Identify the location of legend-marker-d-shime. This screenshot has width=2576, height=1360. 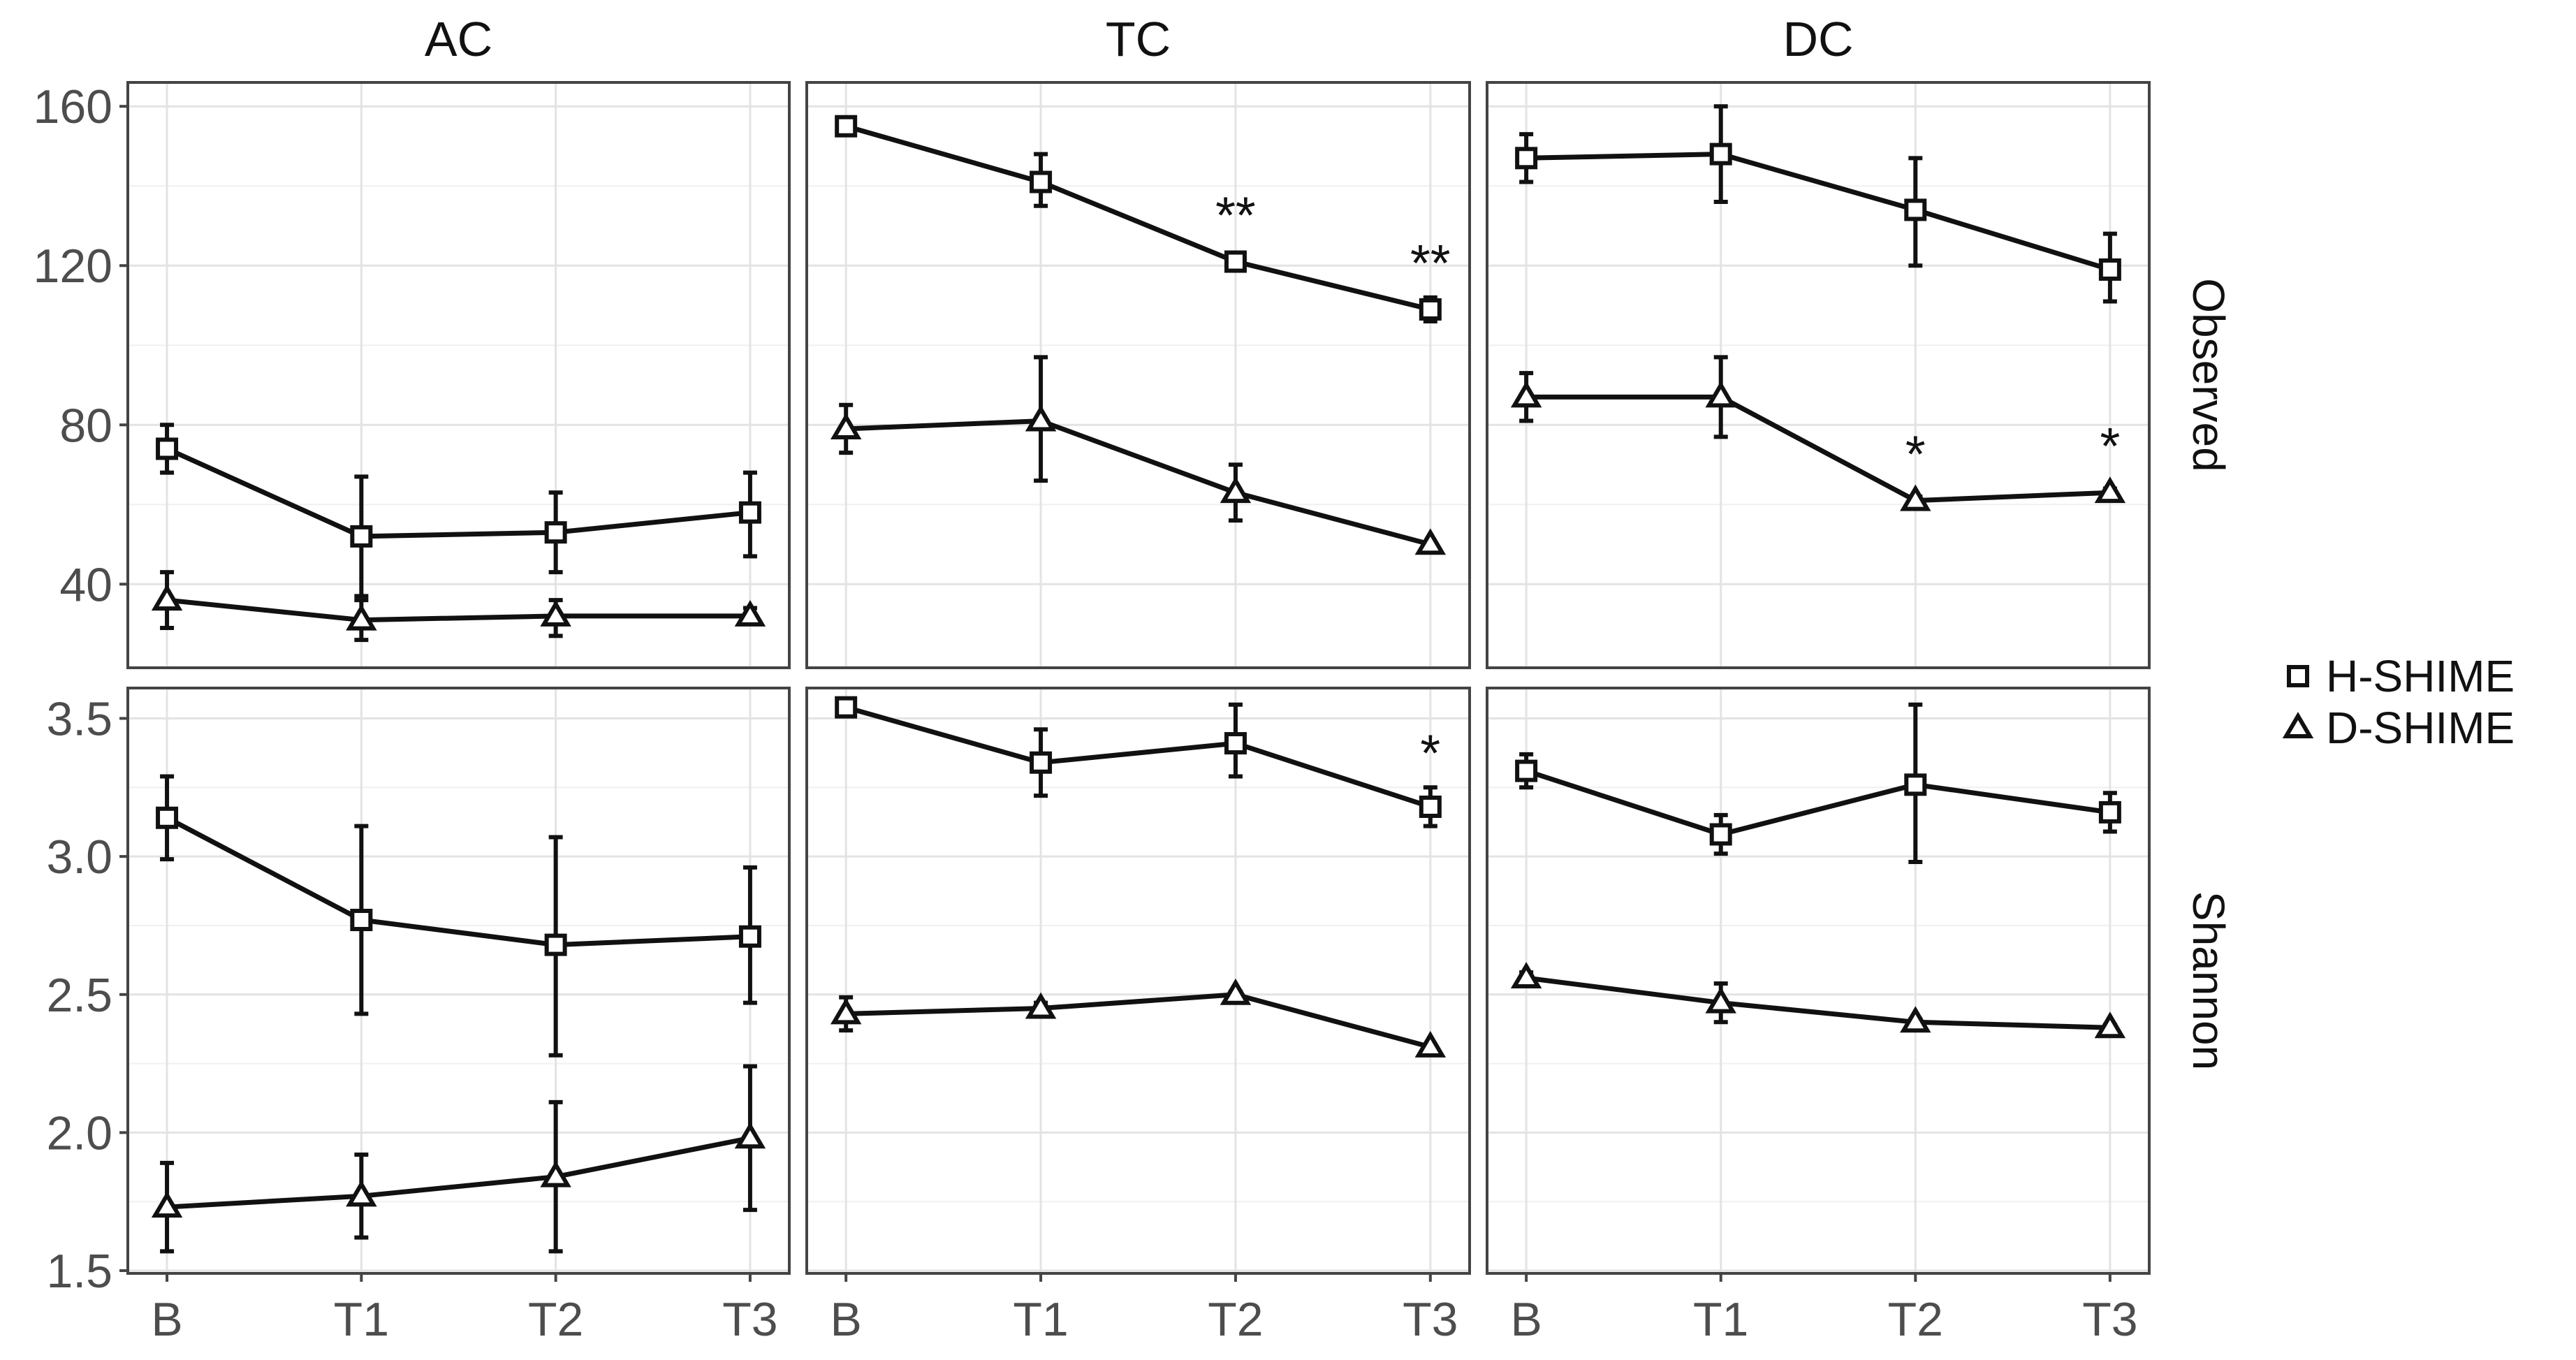
(2298, 725).